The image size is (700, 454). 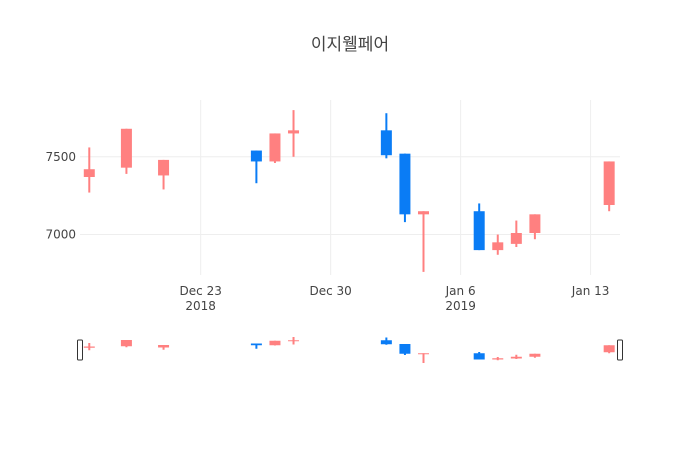 I want to click on y-tick-label: 7500, so click(x=60, y=157).